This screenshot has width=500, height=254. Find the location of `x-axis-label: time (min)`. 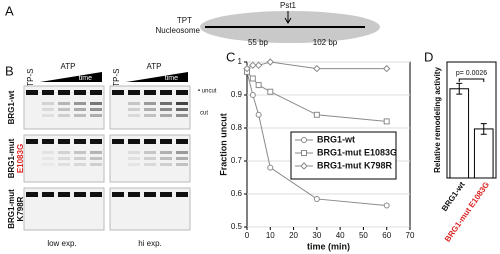

x-axis-label: time (min) is located at coordinates (328, 246).